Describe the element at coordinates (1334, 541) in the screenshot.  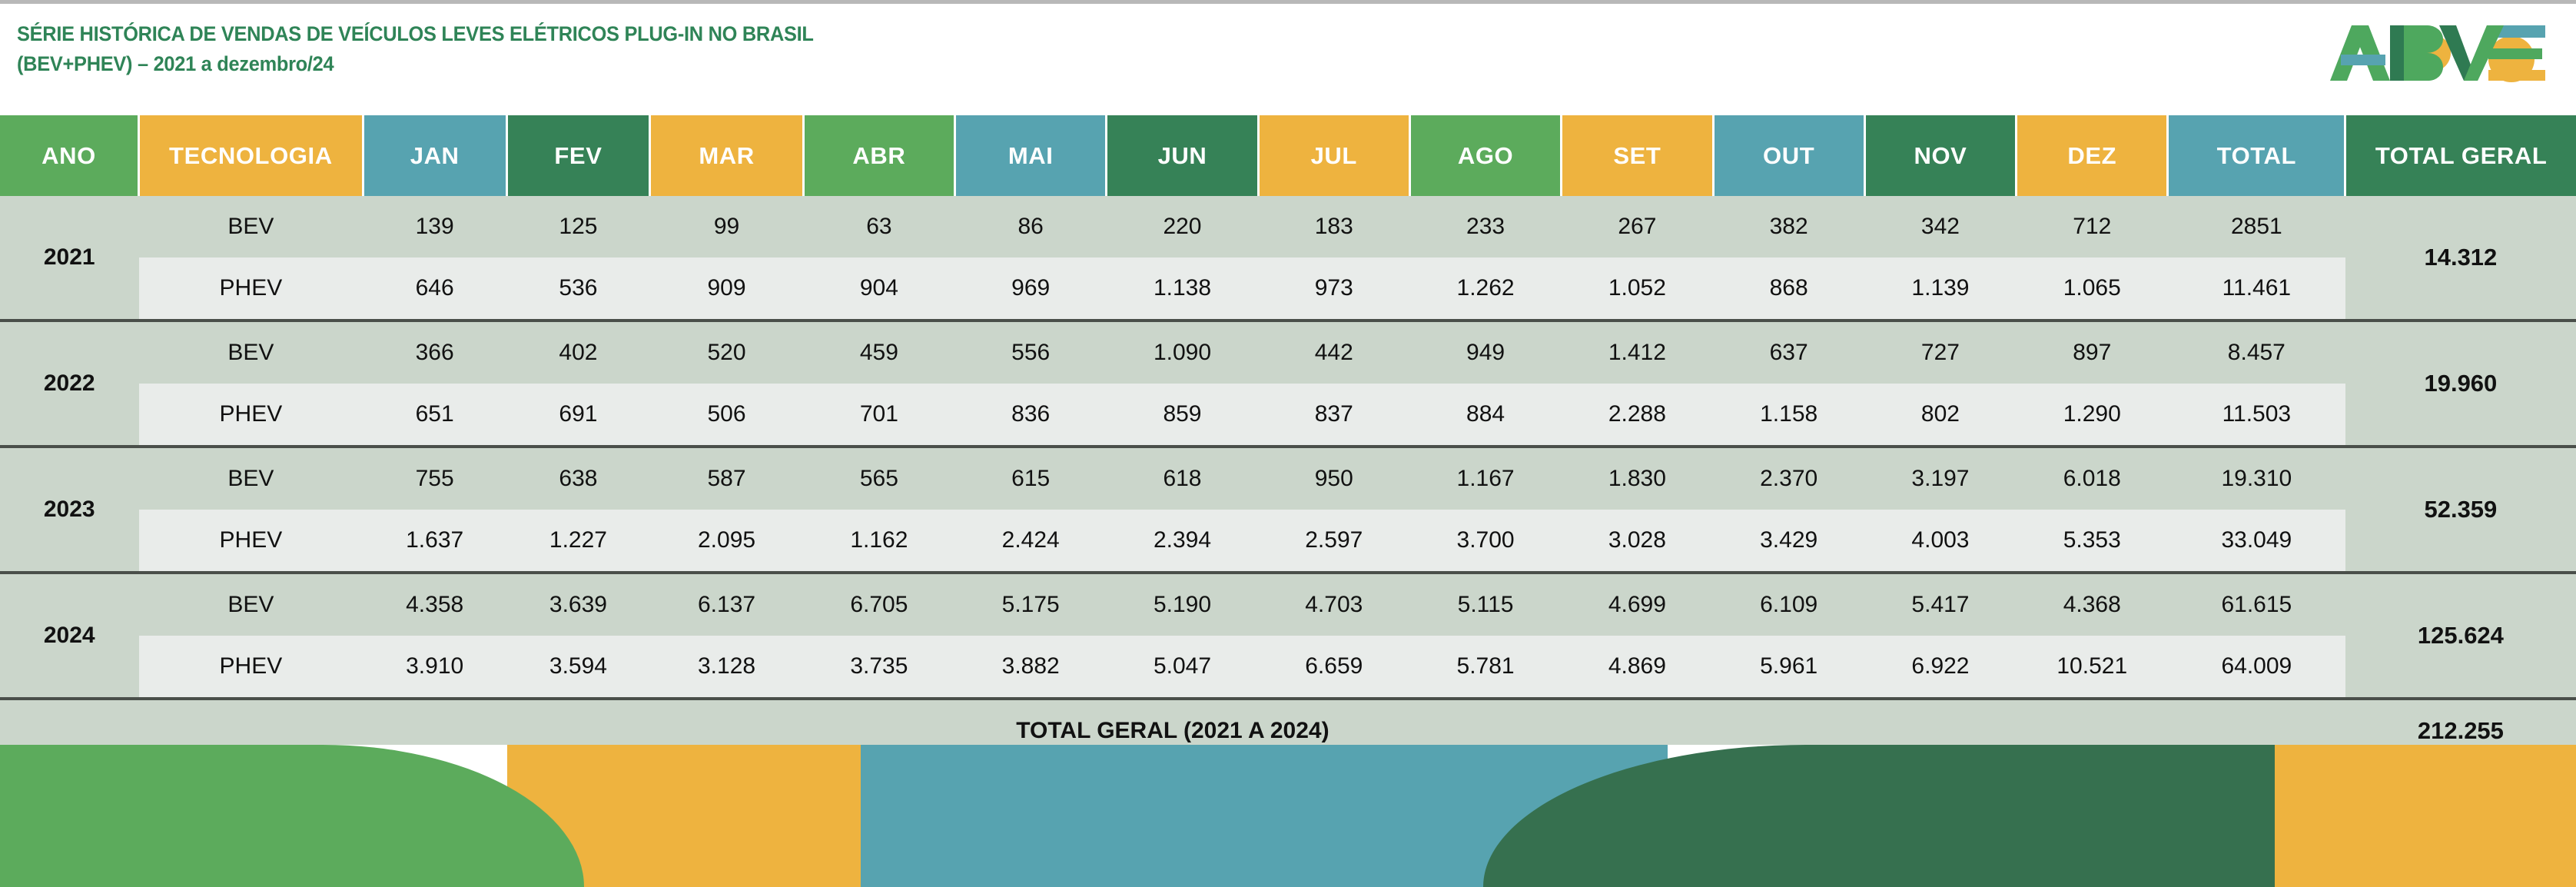
I see `month-value-cell: 2.597` at that location.